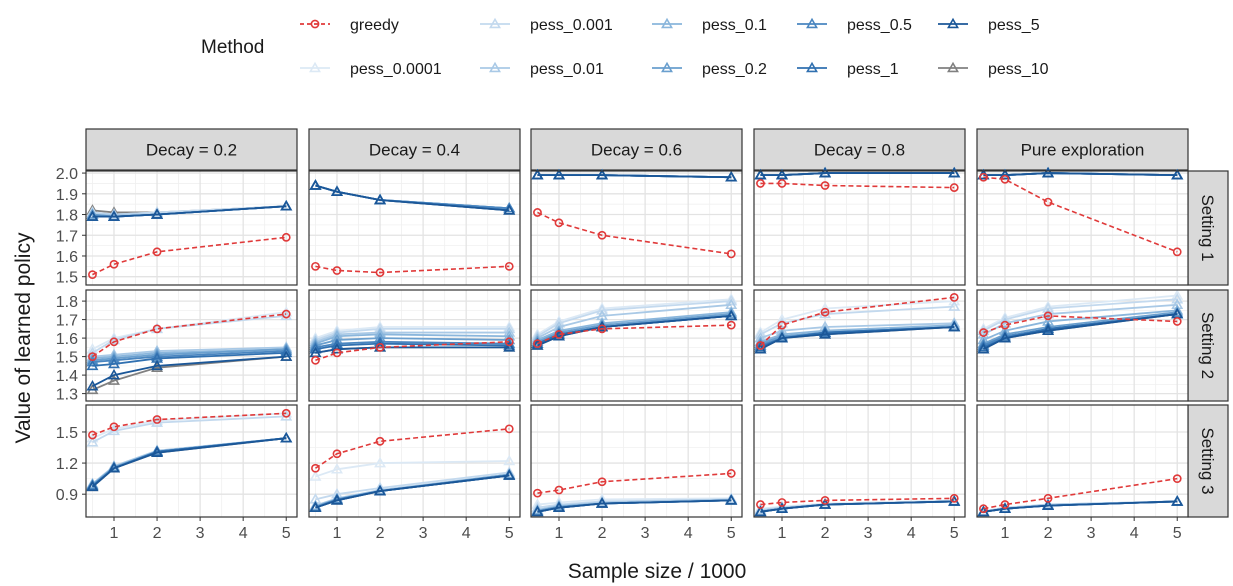 The image size is (1233, 586). I want to click on strip-label: Decay = 0.4, so click(414, 150).